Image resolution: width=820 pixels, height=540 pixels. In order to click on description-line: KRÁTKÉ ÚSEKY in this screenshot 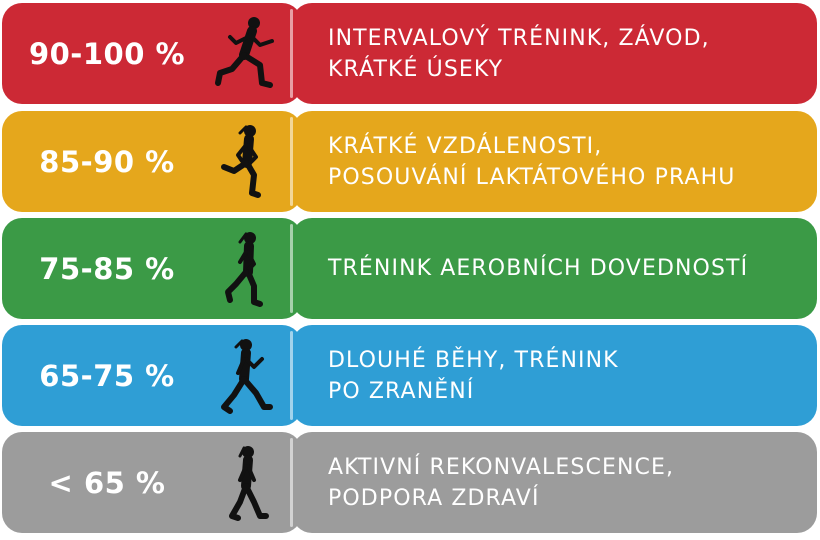, I will do `click(416, 69)`.